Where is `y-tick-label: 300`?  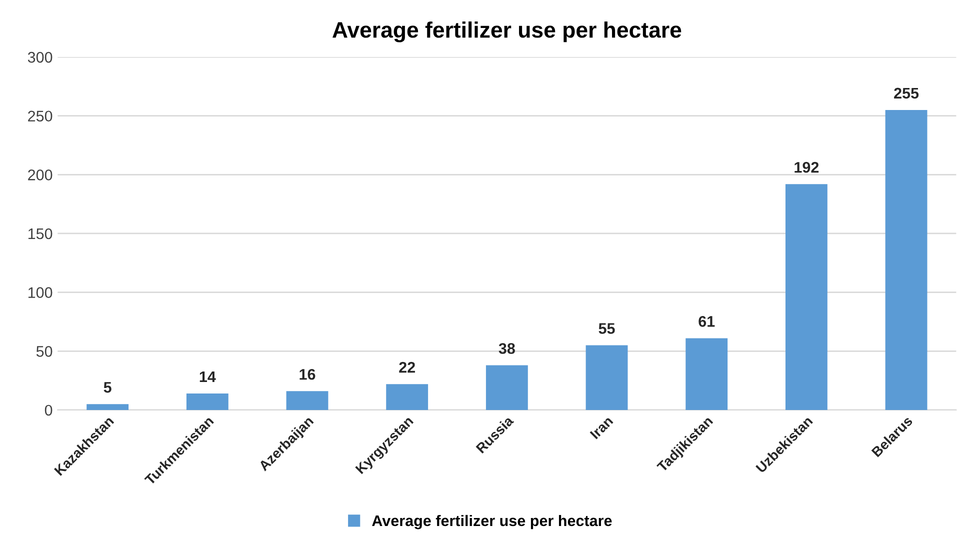 y-tick-label: 300 is located at coordinates (40, 57).